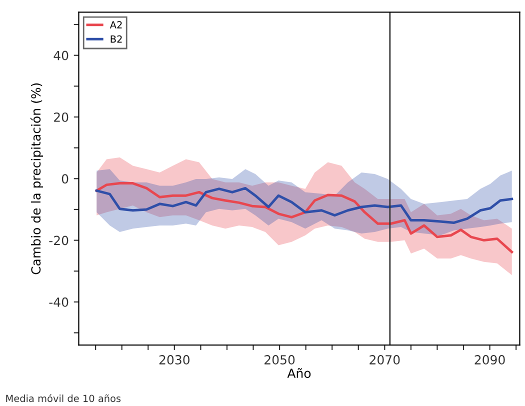 The image size is (525, 406). What do you see at coordinates (61, 117) in the screenshot?
I see `y-tick-label: 20` at bounding box center [61, 117].